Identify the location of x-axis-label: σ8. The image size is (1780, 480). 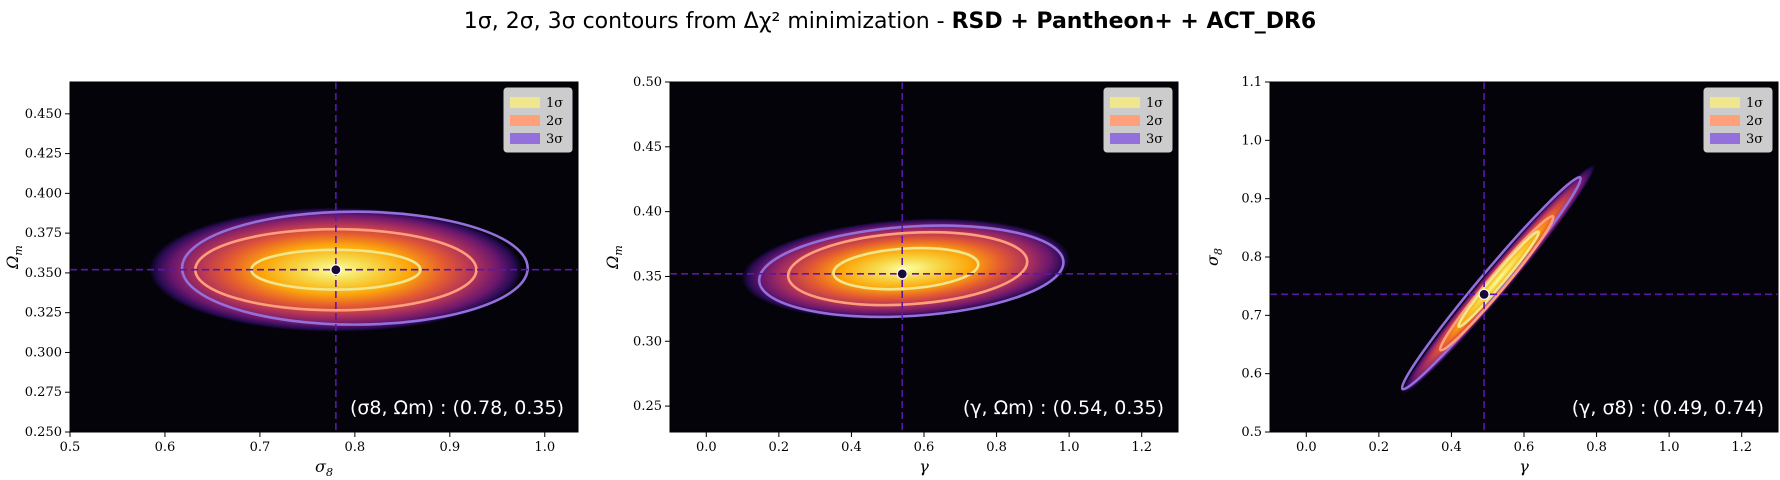
(324, 468).